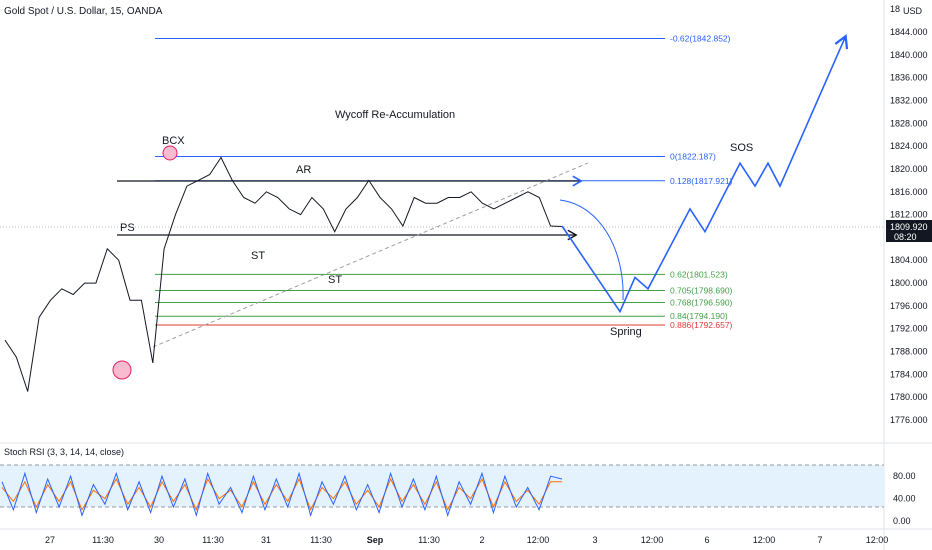 This screenshot has height=550, width=932. Describe the element at coordinates (741, 148) in the screenshot. I see `label-sos: SOS` at that location.